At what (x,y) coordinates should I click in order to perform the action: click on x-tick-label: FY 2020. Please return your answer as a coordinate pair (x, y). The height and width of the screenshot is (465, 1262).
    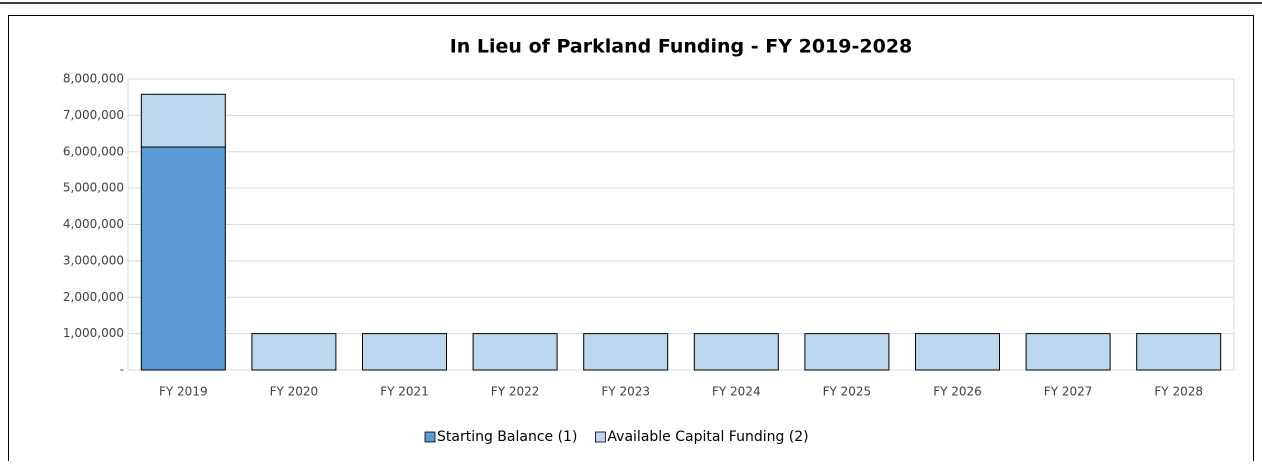
    Looking at the image, I should click on (294, 392).